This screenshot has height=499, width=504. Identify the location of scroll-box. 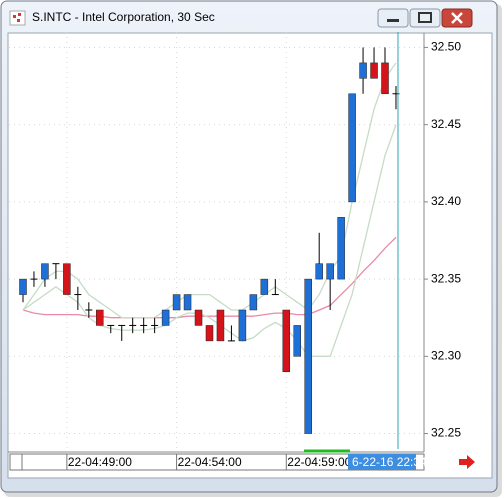
(16, 462).